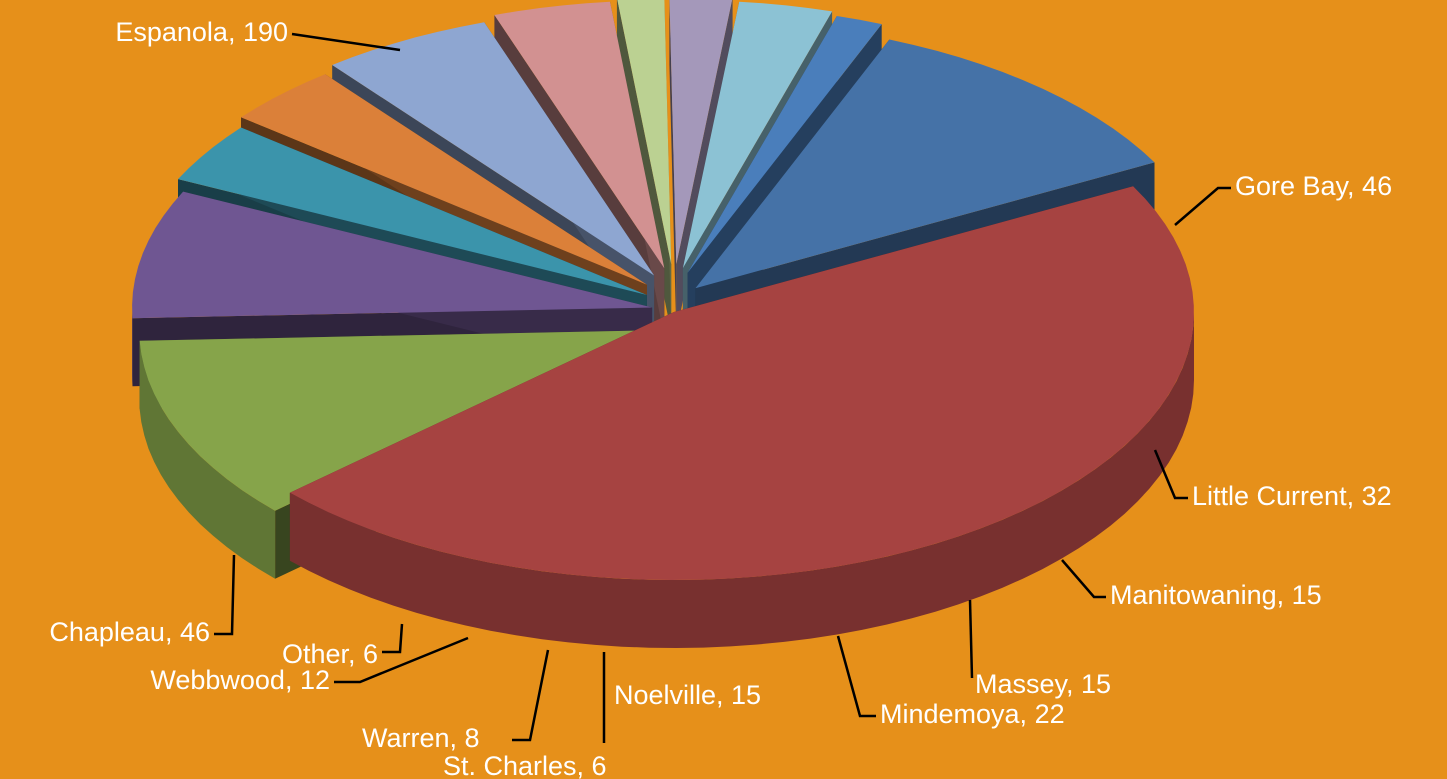 The height and width of the screenshot is (779, 1447). What do you see at coordinates (207, 459) in the screenshot?
I see `slice-outer-wall` at bounding box center [207, 459].